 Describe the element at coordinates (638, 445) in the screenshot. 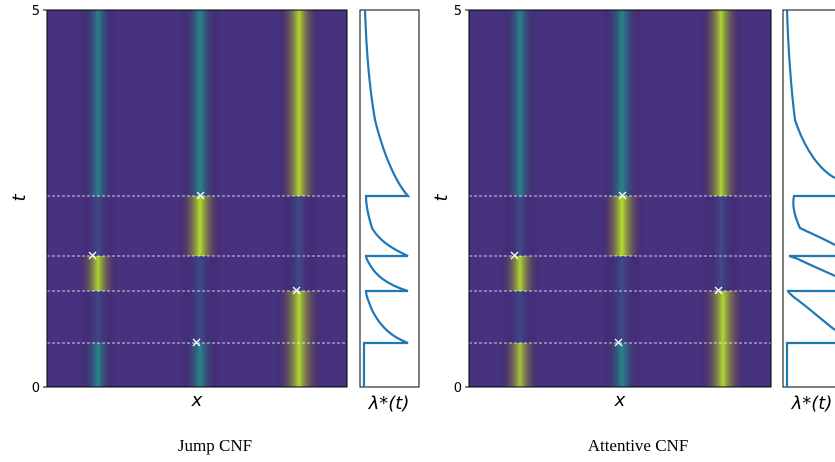

I see `caption-attentive-cnf: Attentive CNF` at that location.